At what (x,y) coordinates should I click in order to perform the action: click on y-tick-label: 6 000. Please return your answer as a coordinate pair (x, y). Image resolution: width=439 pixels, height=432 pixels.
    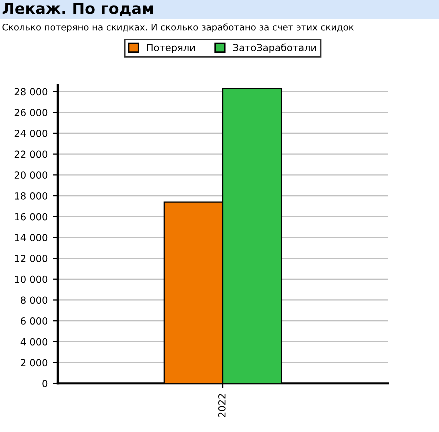
    Looking at the image, I should click on (34, 321).